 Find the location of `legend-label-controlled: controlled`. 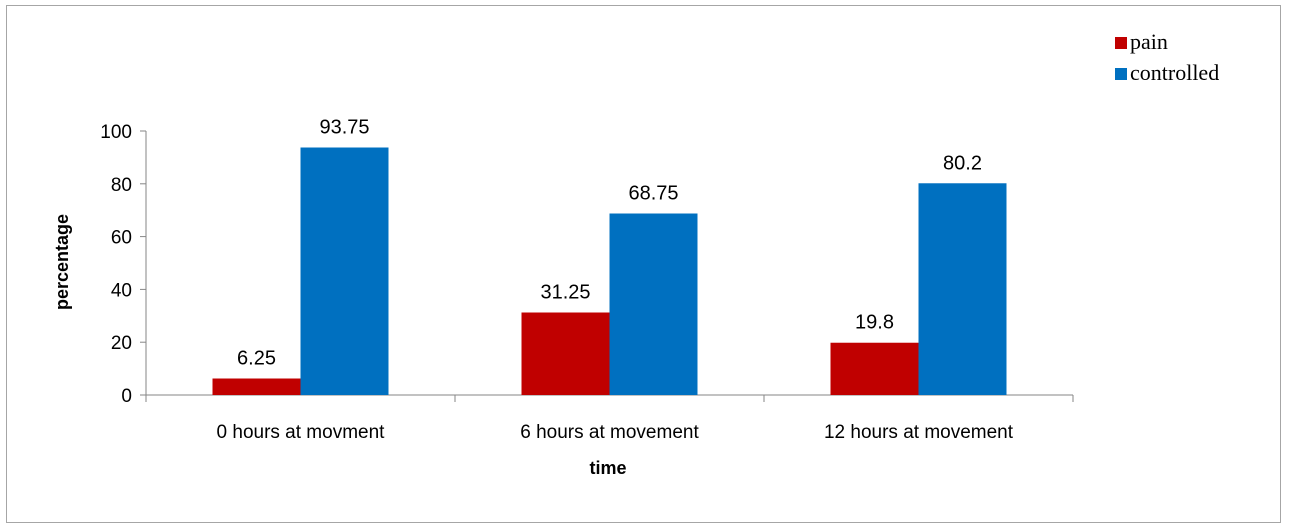

legend-label-controlled: controlled is located at coordinates (1174, 72).